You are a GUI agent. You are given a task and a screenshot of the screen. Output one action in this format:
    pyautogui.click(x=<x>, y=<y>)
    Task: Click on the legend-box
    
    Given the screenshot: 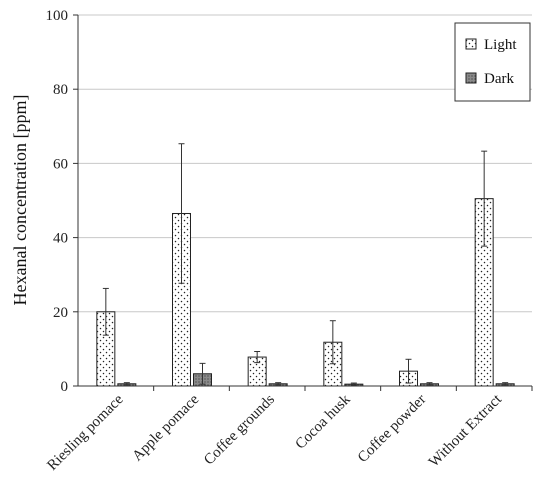 What is the action you would take?
    pyautogui.click(x=492, y=62)
    